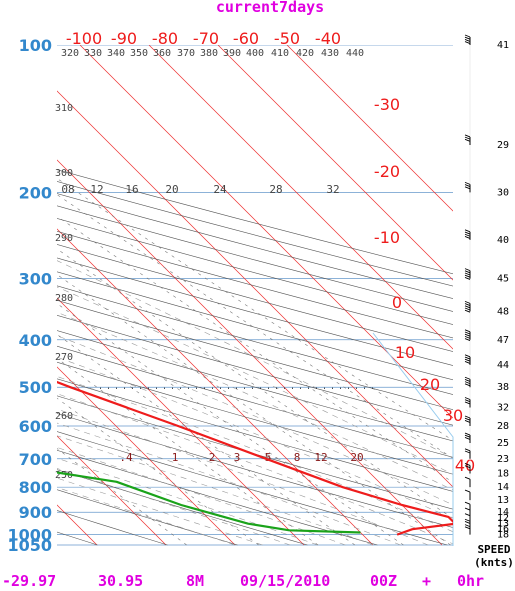  What do you see at coordinates (131, 189) in the screenshot?
I see `mixing-ratio-label: 16` at bounding box center [131, 189].